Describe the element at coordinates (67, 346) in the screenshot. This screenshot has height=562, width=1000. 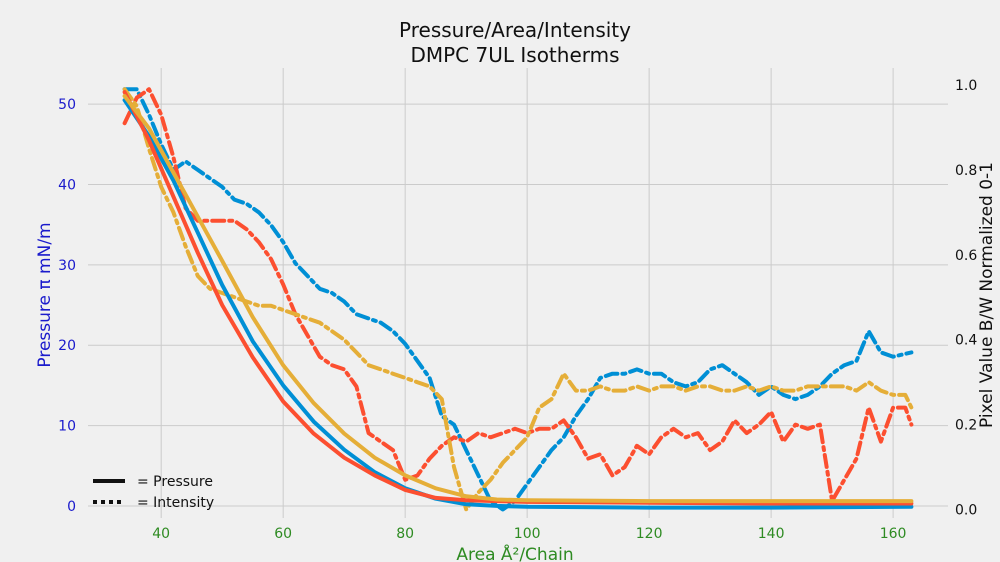
I see `y-left-tick-label: 20` at that location.